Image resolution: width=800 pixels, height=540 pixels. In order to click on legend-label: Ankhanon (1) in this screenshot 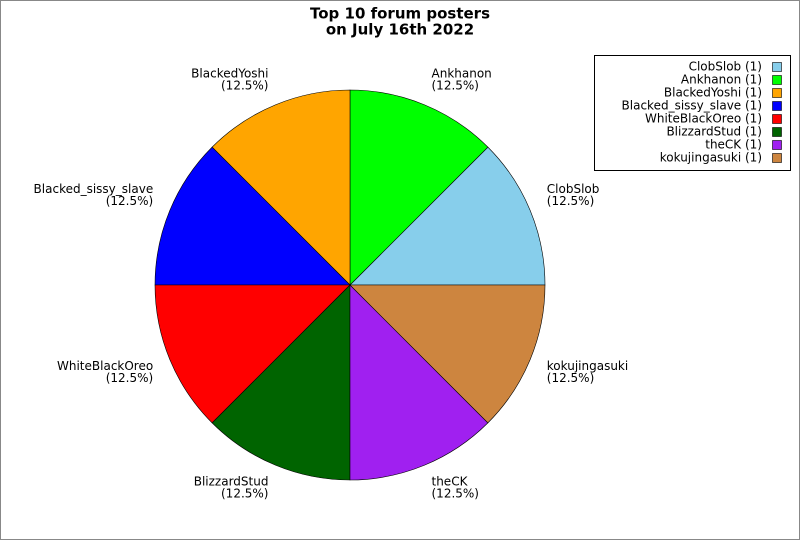, I will do `click(721, 80)`.